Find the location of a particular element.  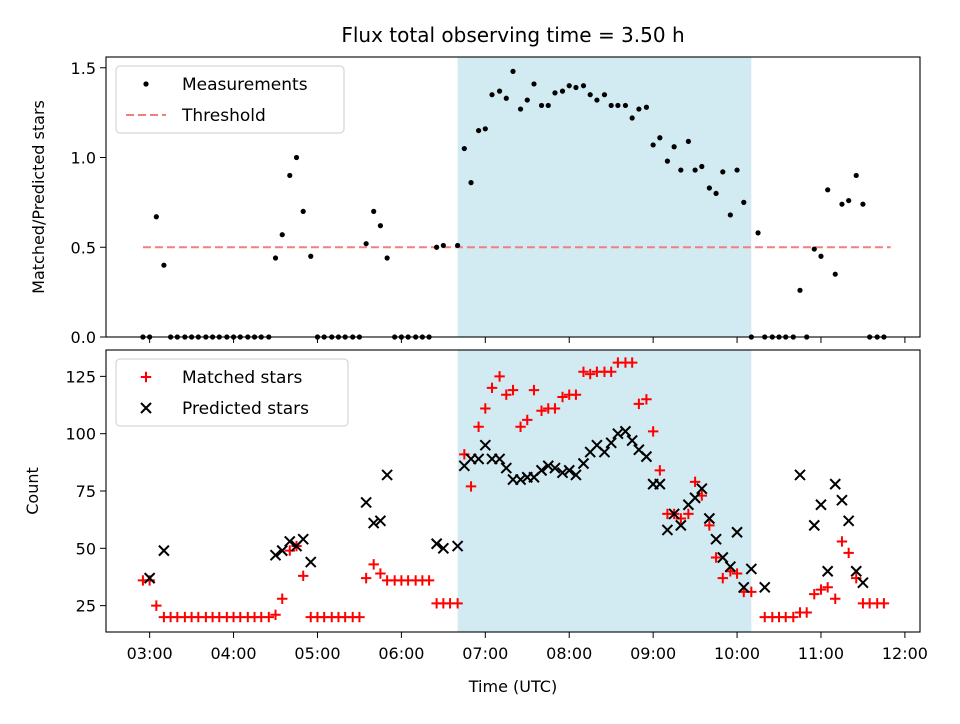

legend-marker is located at coordinates (146, 84).